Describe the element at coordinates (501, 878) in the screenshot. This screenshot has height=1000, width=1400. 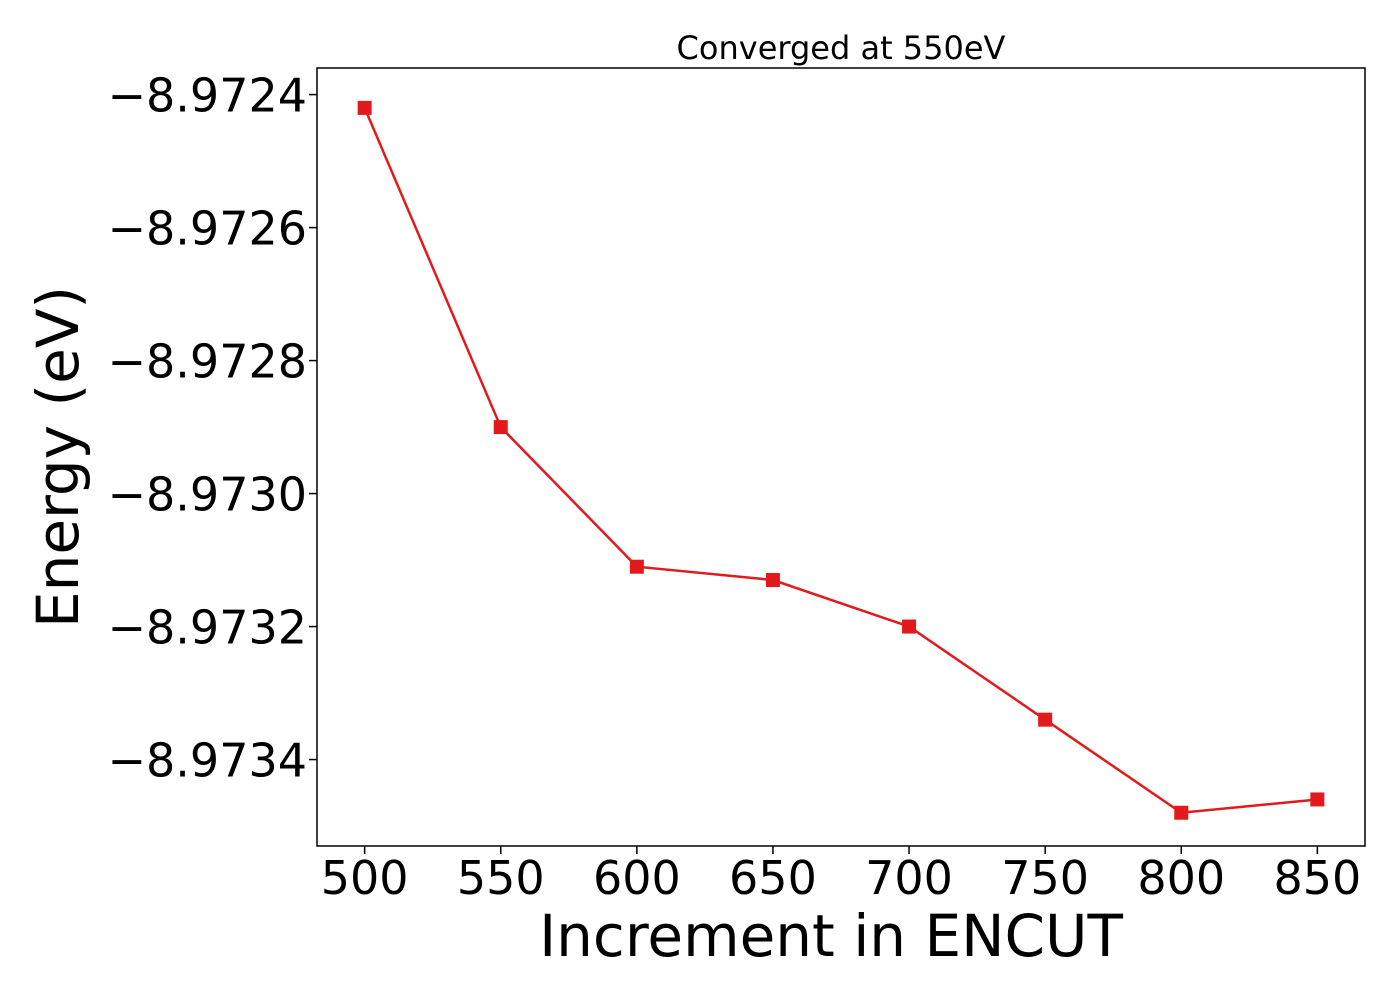
I see `x-tick-label: 550` at that location.